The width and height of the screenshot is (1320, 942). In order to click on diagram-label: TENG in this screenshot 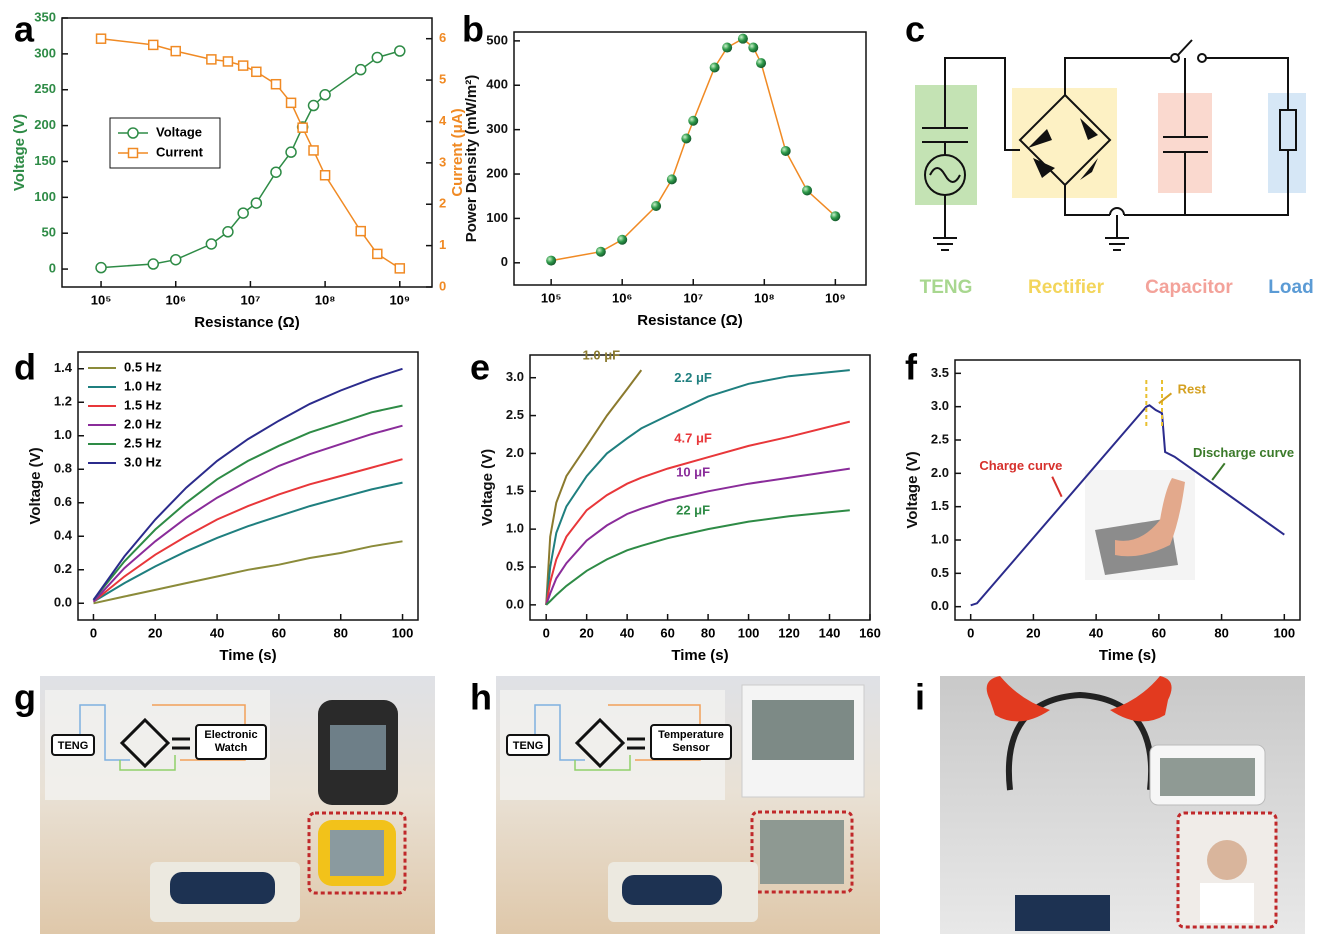, I will do `click(946, 287)`.